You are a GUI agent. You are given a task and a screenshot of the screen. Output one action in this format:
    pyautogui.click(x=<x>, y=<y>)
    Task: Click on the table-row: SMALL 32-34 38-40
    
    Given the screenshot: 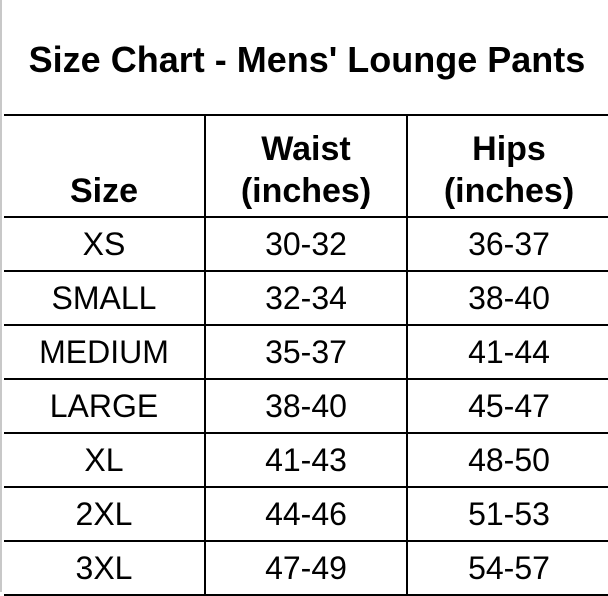 What is the action you would take?
    pyautogui.click(x=306, y=298)
    